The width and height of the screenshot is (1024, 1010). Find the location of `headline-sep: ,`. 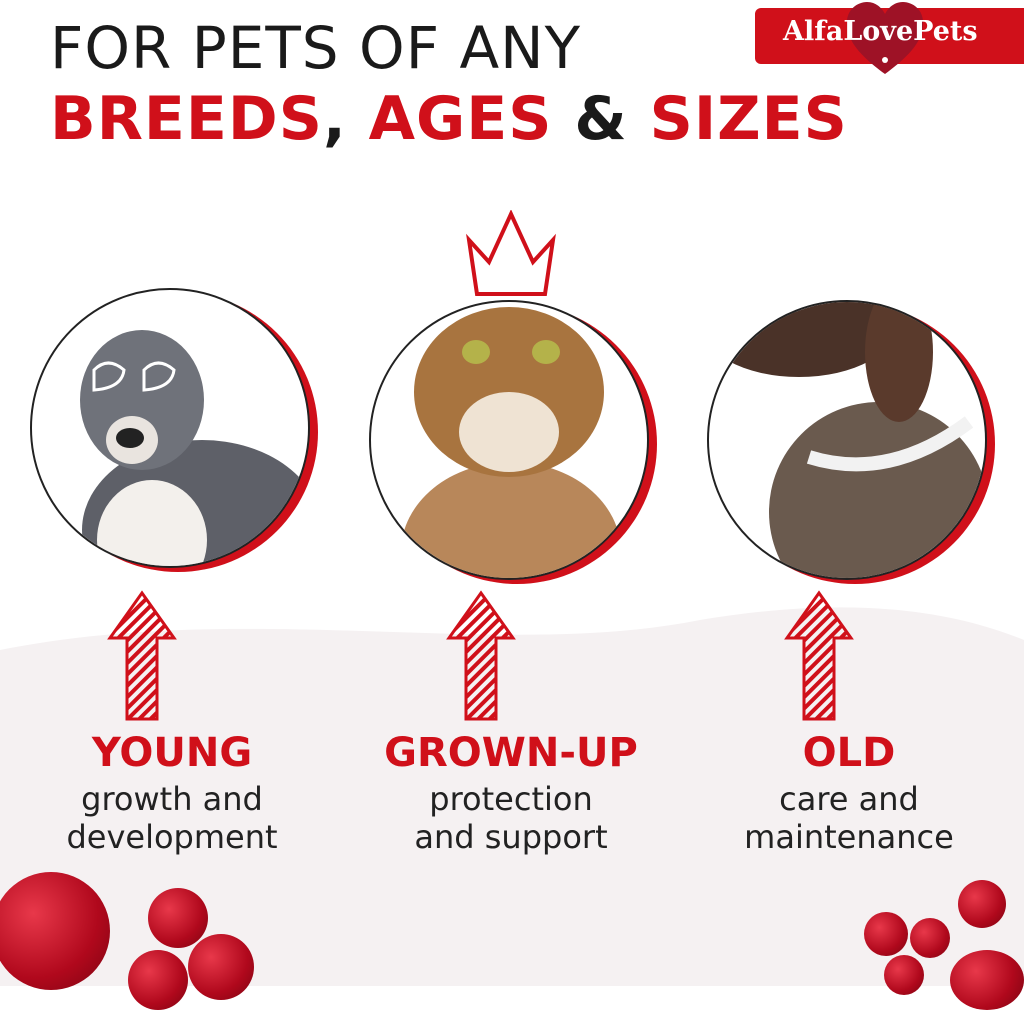

headline-sep: , is located at coordinates (345, 119).